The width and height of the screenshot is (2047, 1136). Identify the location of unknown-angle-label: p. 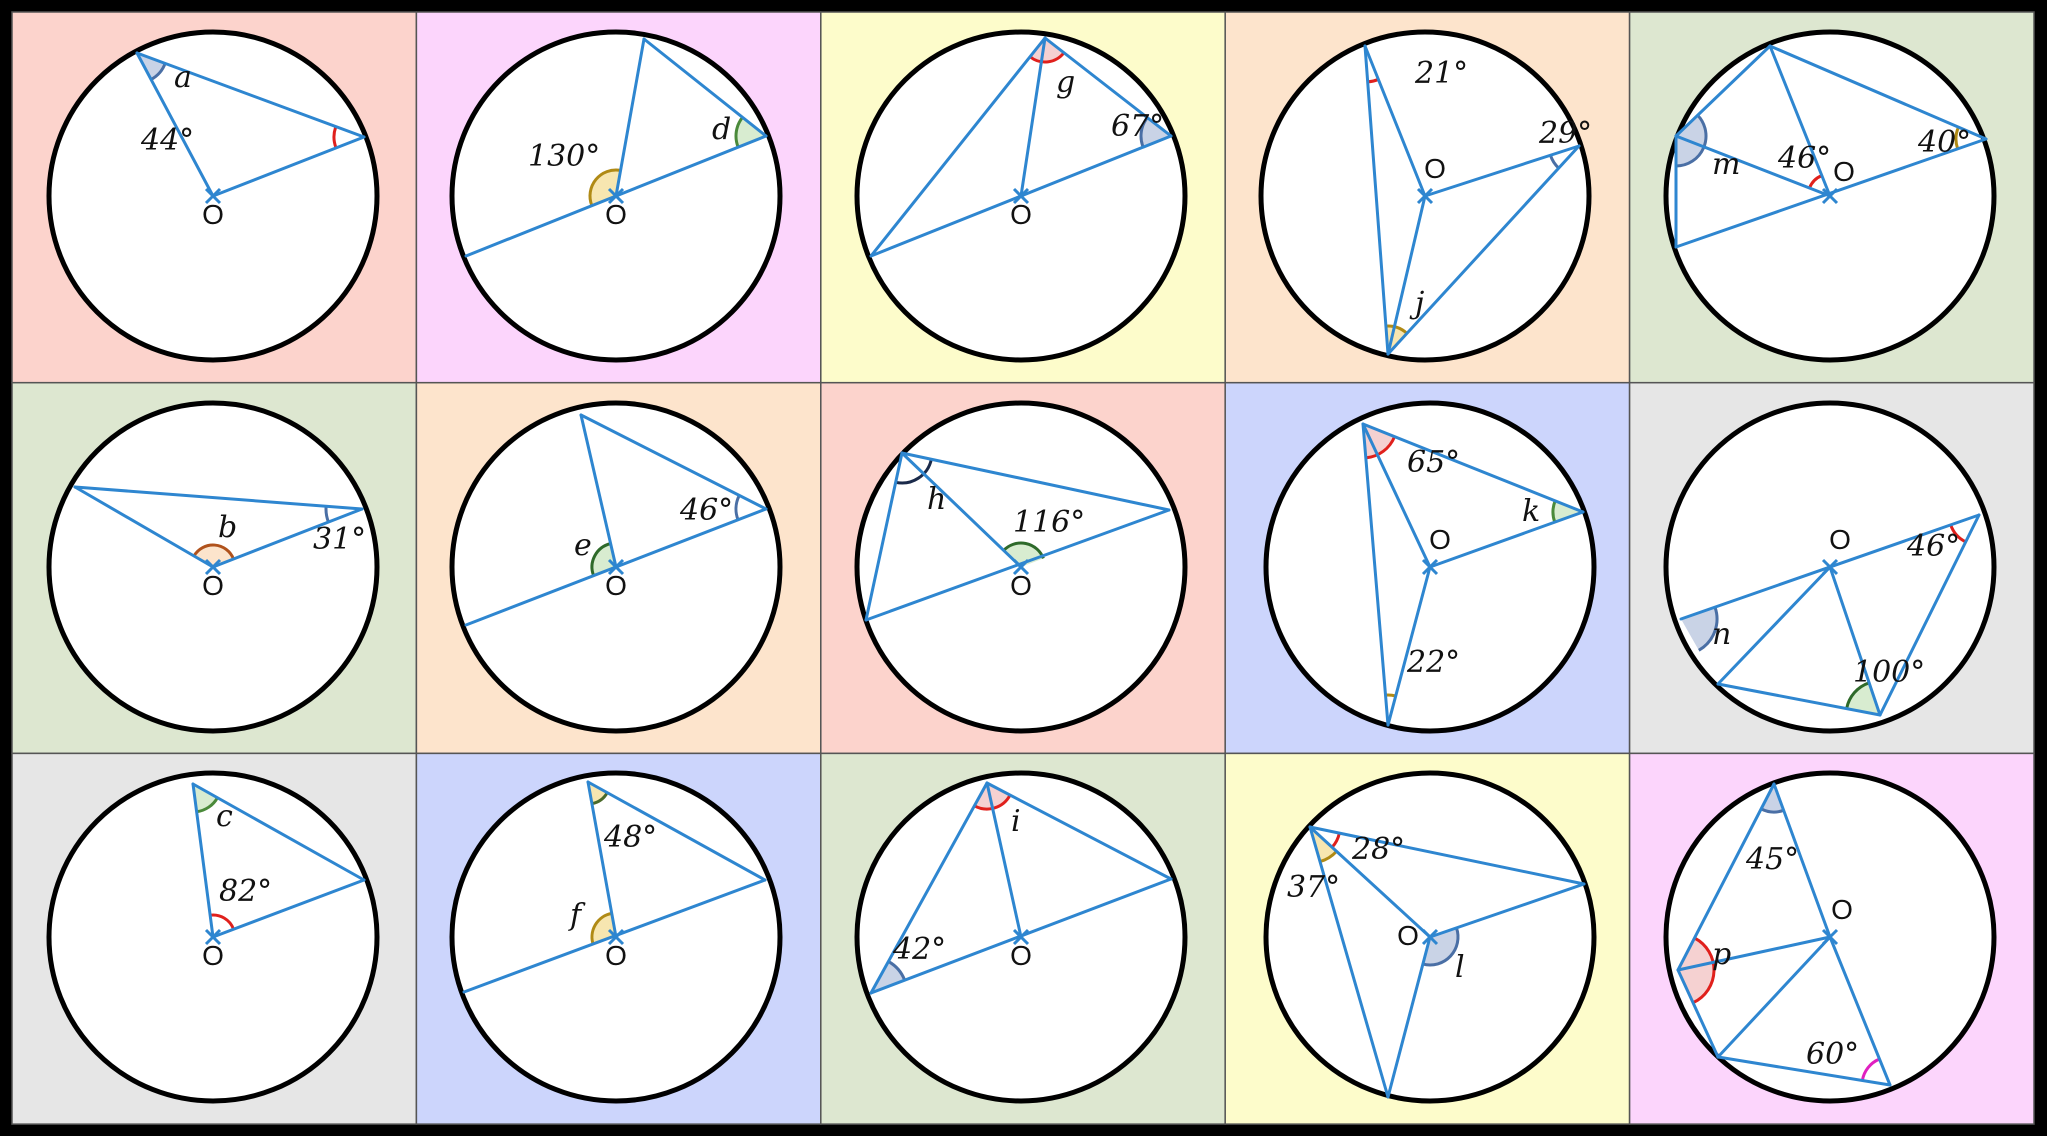
(1721, 954).